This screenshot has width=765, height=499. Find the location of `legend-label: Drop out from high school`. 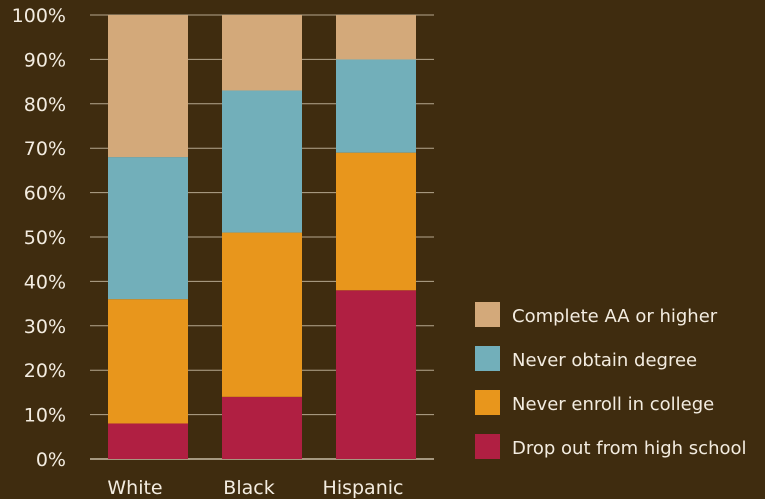

legend-label: Drop out from high school is located at coordinates (629, 448).